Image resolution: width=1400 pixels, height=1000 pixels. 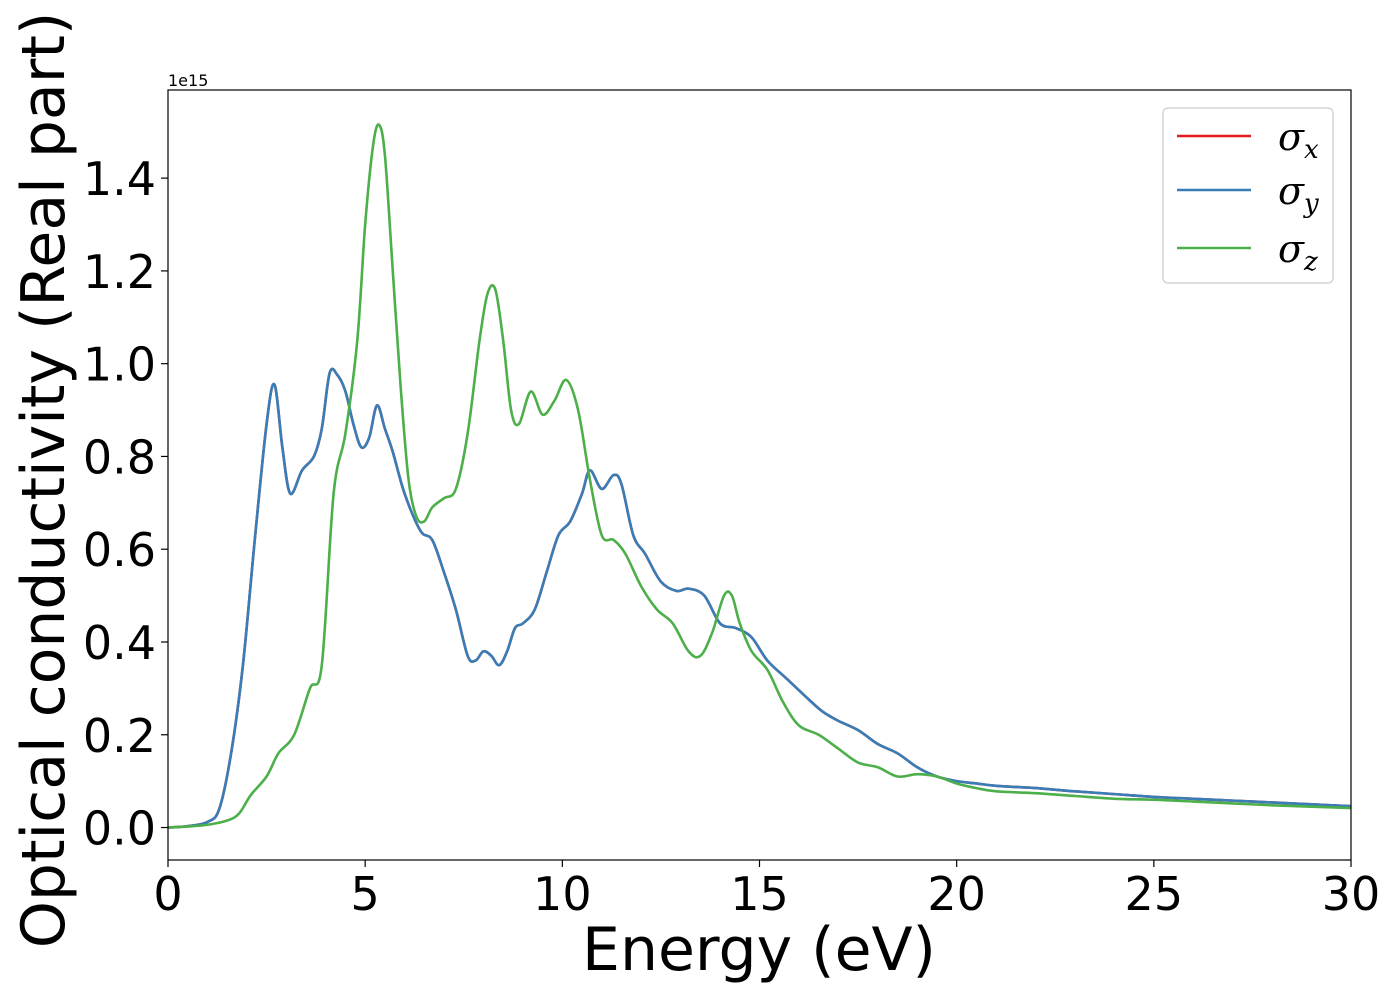 I want to click on x-tick-label: 20, so click(x=956, y=894).